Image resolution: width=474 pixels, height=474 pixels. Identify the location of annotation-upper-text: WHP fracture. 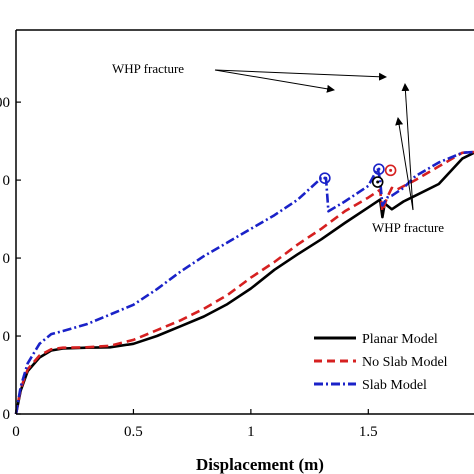
(148, 68).